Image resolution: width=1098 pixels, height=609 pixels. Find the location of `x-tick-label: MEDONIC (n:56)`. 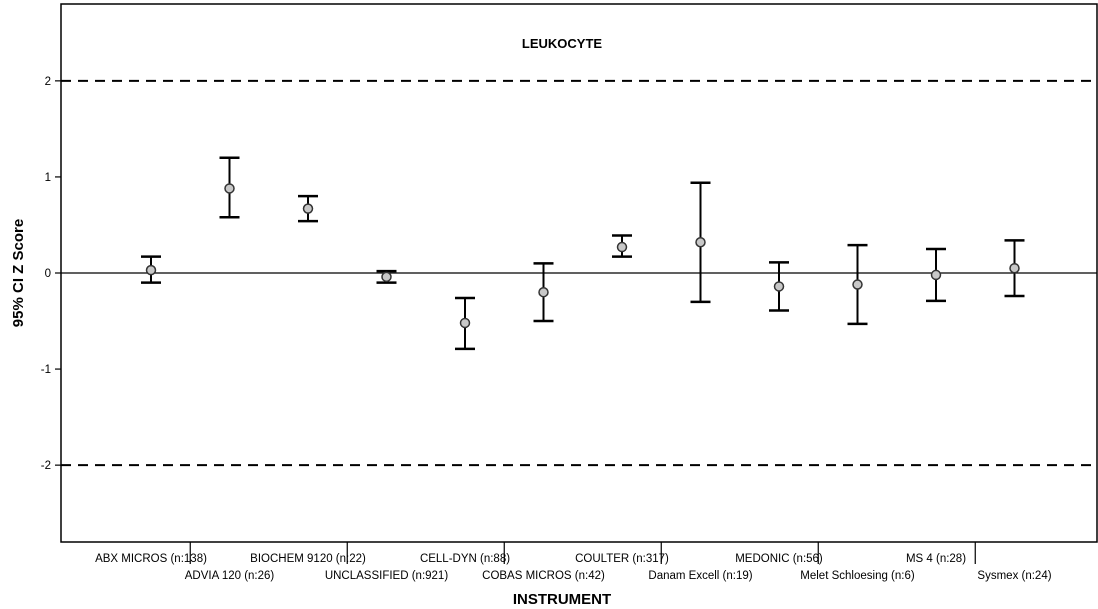

x-tick-label: MEDONIC (n:56) is located at coordinates (779, 559).